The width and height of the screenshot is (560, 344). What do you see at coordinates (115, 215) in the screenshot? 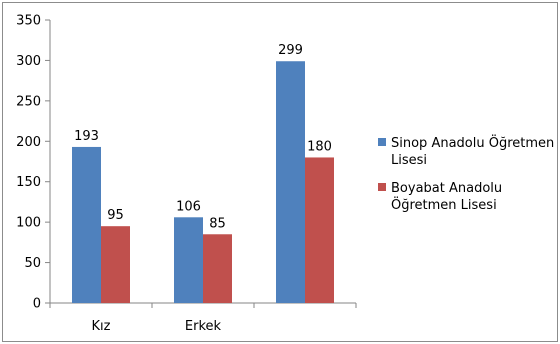
I see `data-label: 95` at bounding box center [115, 215].